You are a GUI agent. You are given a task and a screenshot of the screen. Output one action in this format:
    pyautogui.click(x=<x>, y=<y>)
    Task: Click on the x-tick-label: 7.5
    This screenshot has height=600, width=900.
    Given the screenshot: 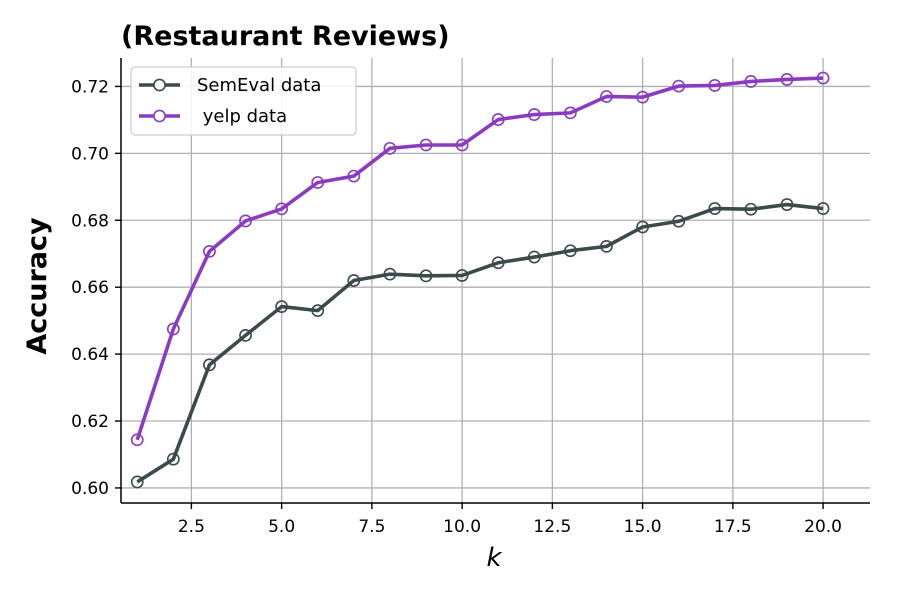 What is the action you would take?
    pyautogui.click(x=371, y=527)
    